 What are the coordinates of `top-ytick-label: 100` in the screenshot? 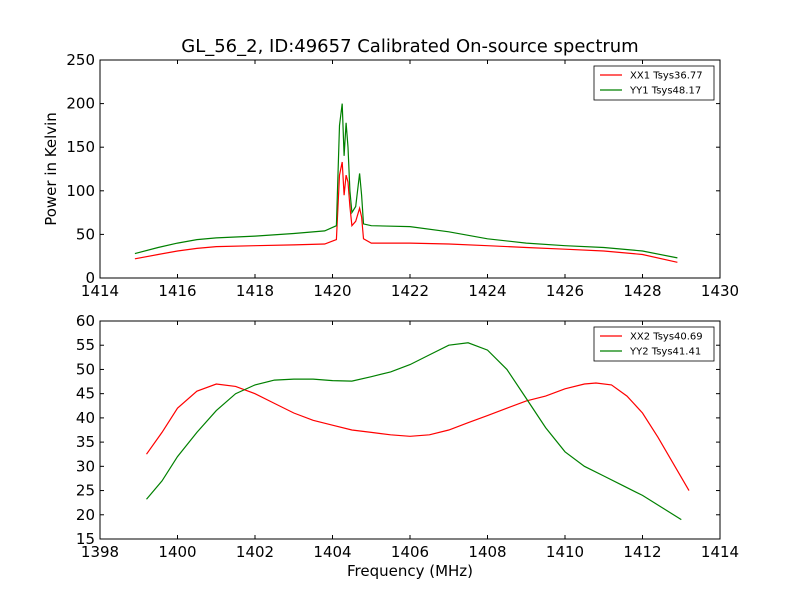 It's located at (80, 191).